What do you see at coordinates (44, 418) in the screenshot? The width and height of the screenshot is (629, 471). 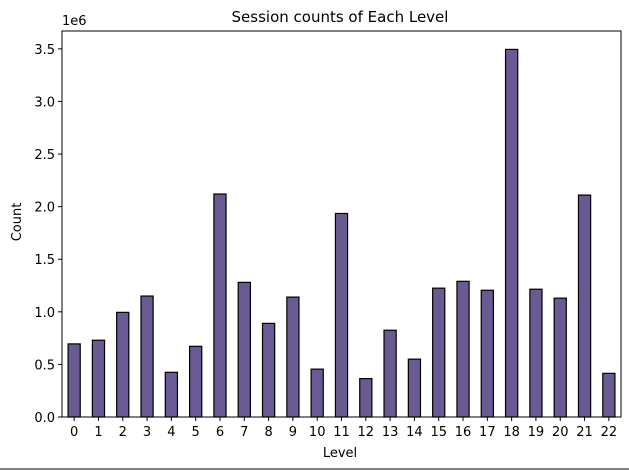 I see `y-tick-label: 0.0` at bounding box center [44, 418].